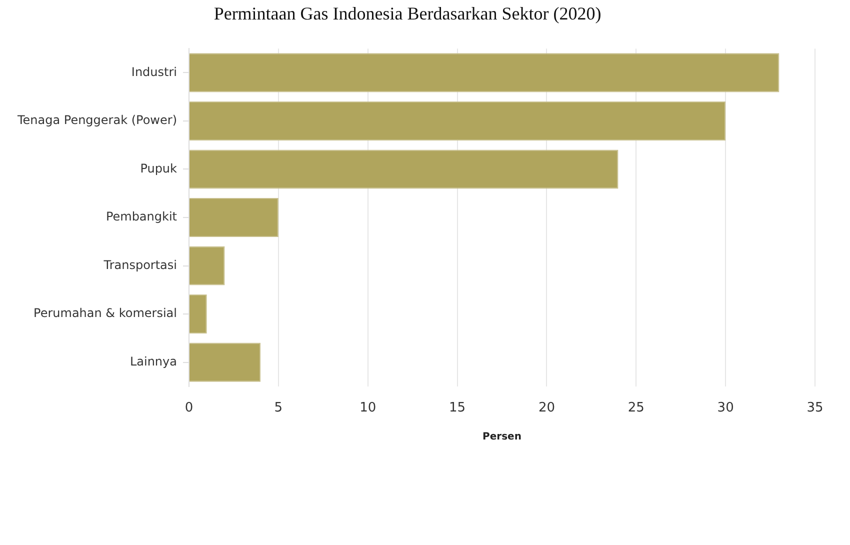 The height and width of the screenshot is (545, 850). What do you see at coordinates (278, 408) in the screenshot?
I see `x-tick-label: 5` at bounding box center [278, 408].